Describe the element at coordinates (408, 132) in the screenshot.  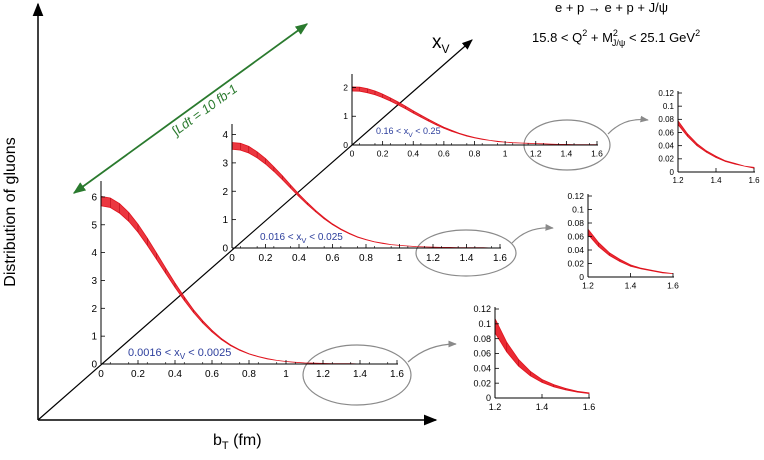
I see `bin-label: 0.16 < xV < 0.25` at that location.